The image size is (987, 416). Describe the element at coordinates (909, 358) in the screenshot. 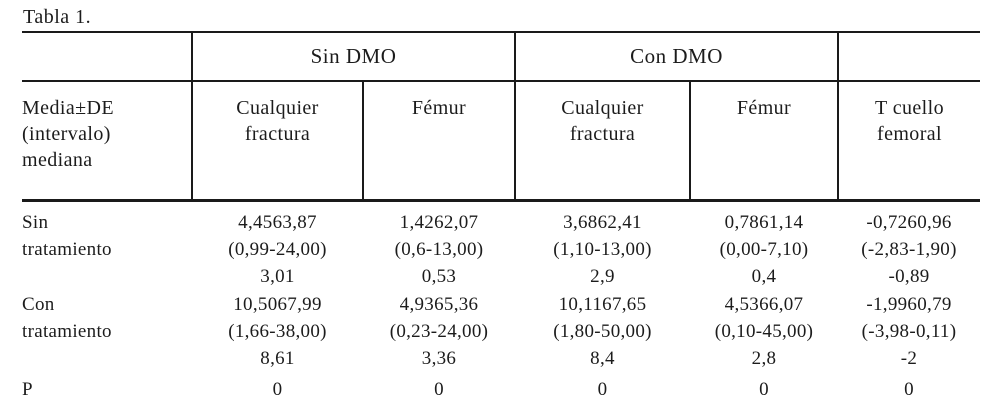

I see `cell-line: -2` at that location.